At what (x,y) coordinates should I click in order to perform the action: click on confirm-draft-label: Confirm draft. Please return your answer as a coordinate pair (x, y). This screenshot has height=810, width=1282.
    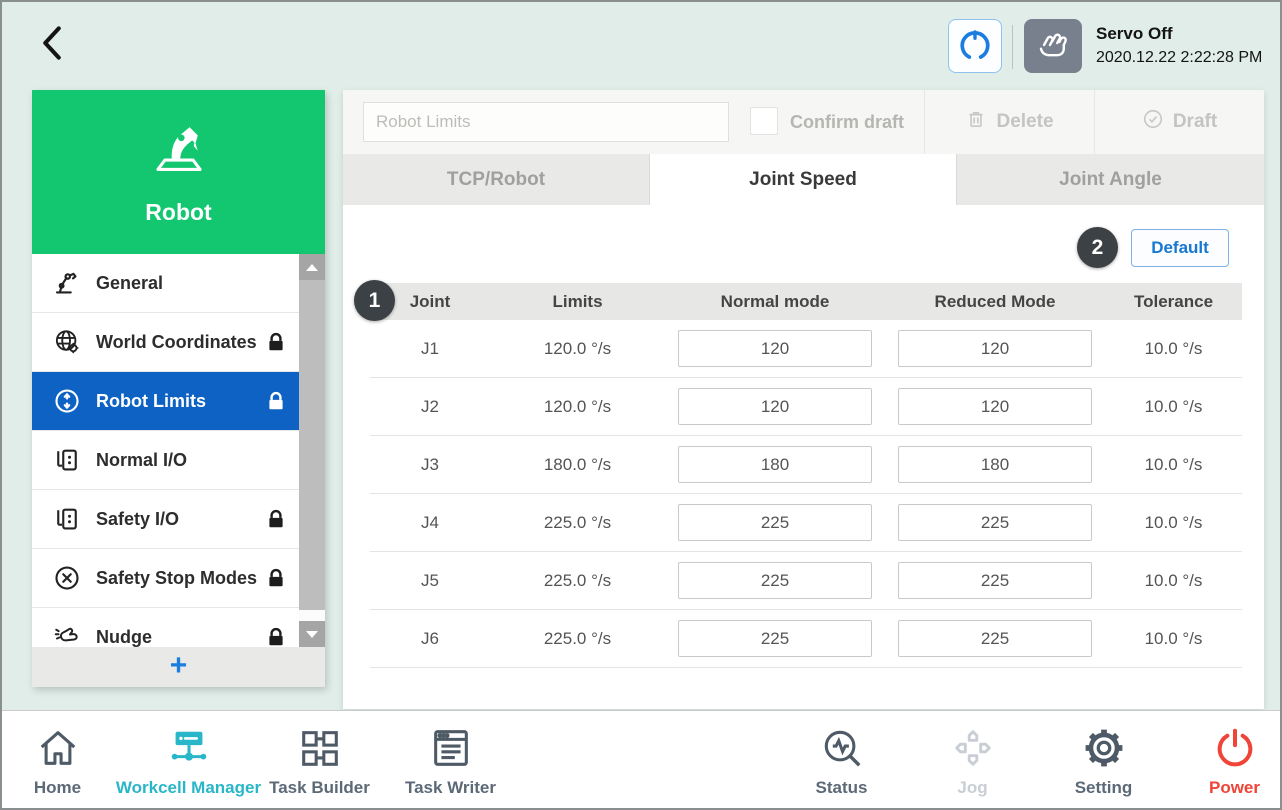
    Looking at the image, I should click on (847, 122).